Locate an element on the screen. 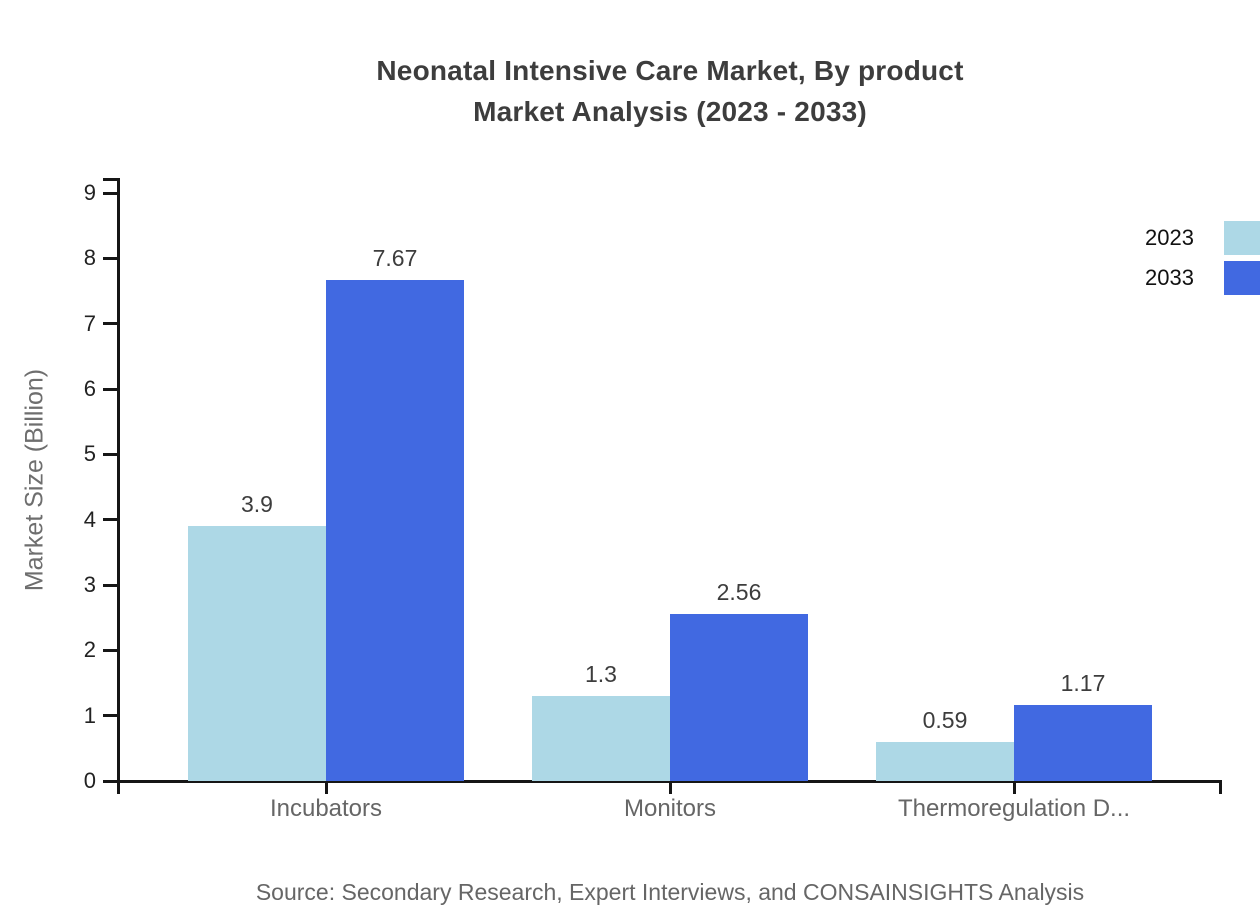 The image size is (1260, 920). x-axis-line is located at coordinates (662, 781).